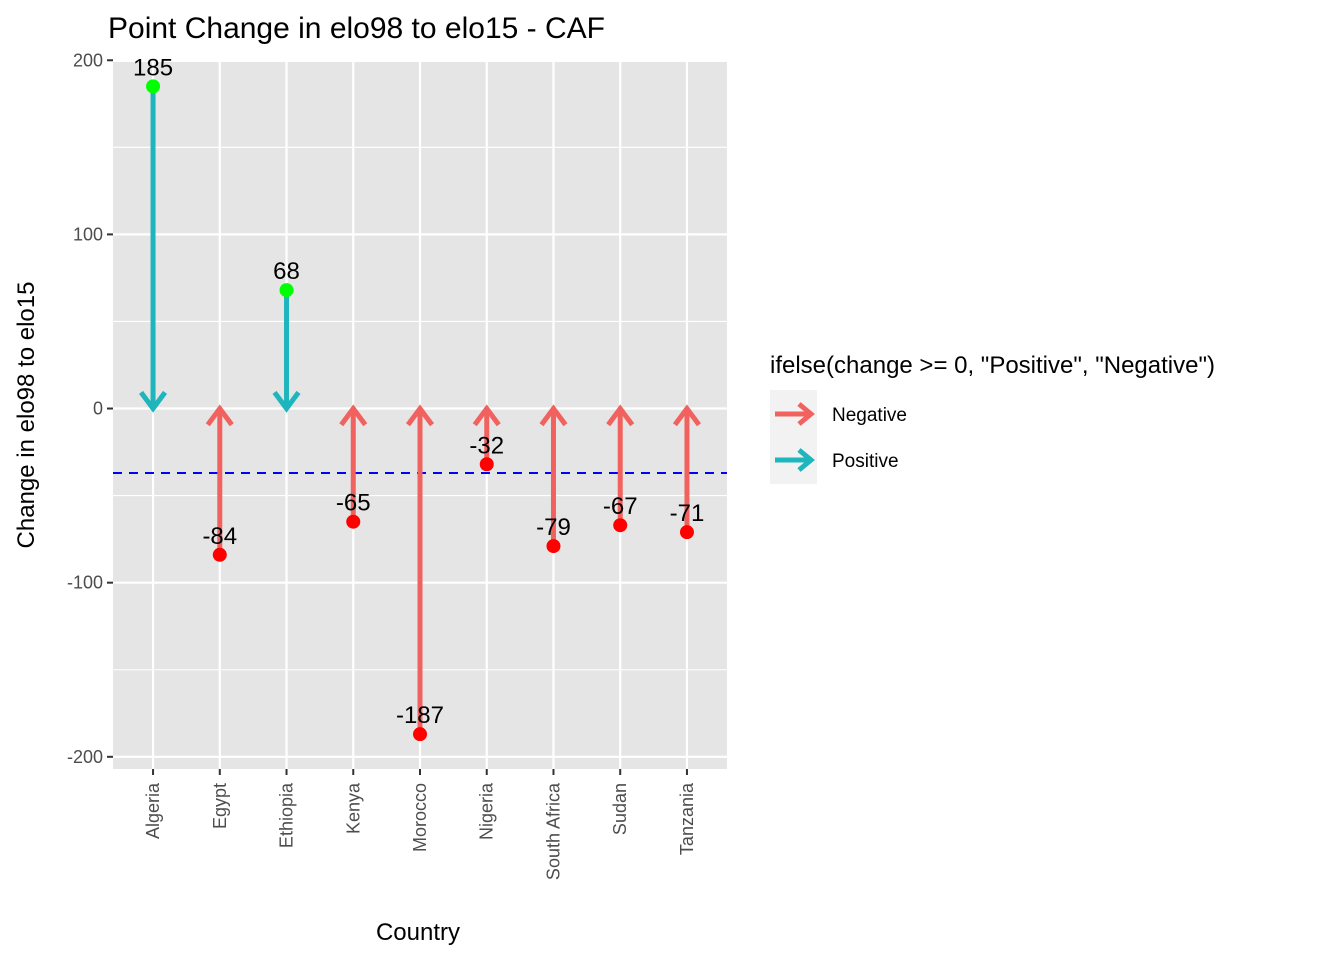 Image resolution: width=1344 pixels, height=960 pixels. Describe the element at coordinates (153, 67) in the screenshot. I see `data-label: 185` at that location.